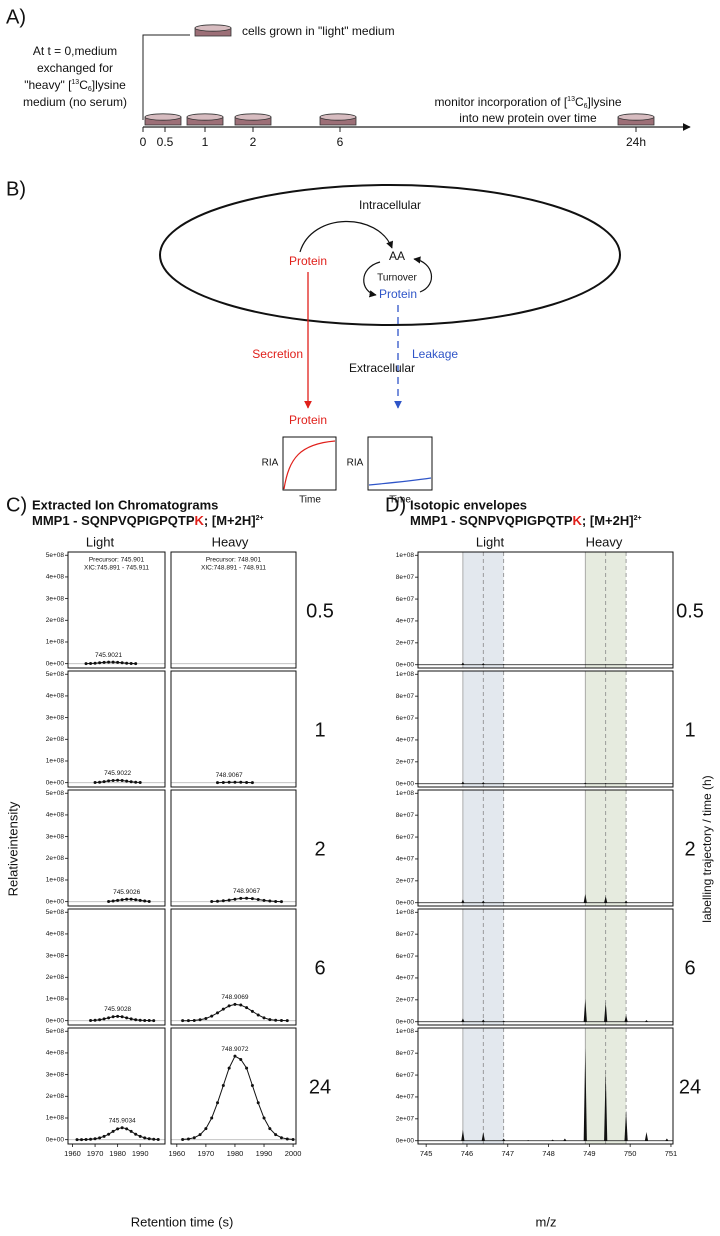  I want to click on x-tick-label: 1980, so click(117, 1153).